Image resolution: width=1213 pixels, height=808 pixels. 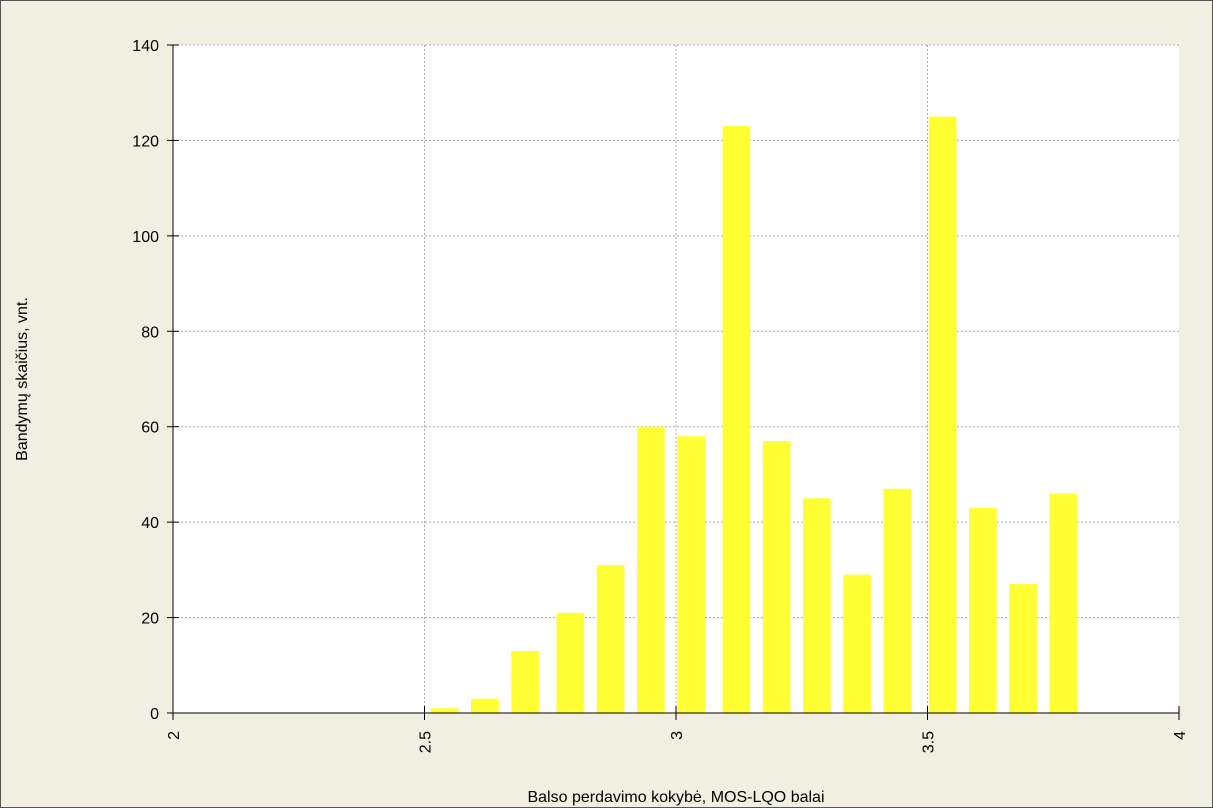 I want to click on x-tick-label: 3, so click(x=677, y=735).